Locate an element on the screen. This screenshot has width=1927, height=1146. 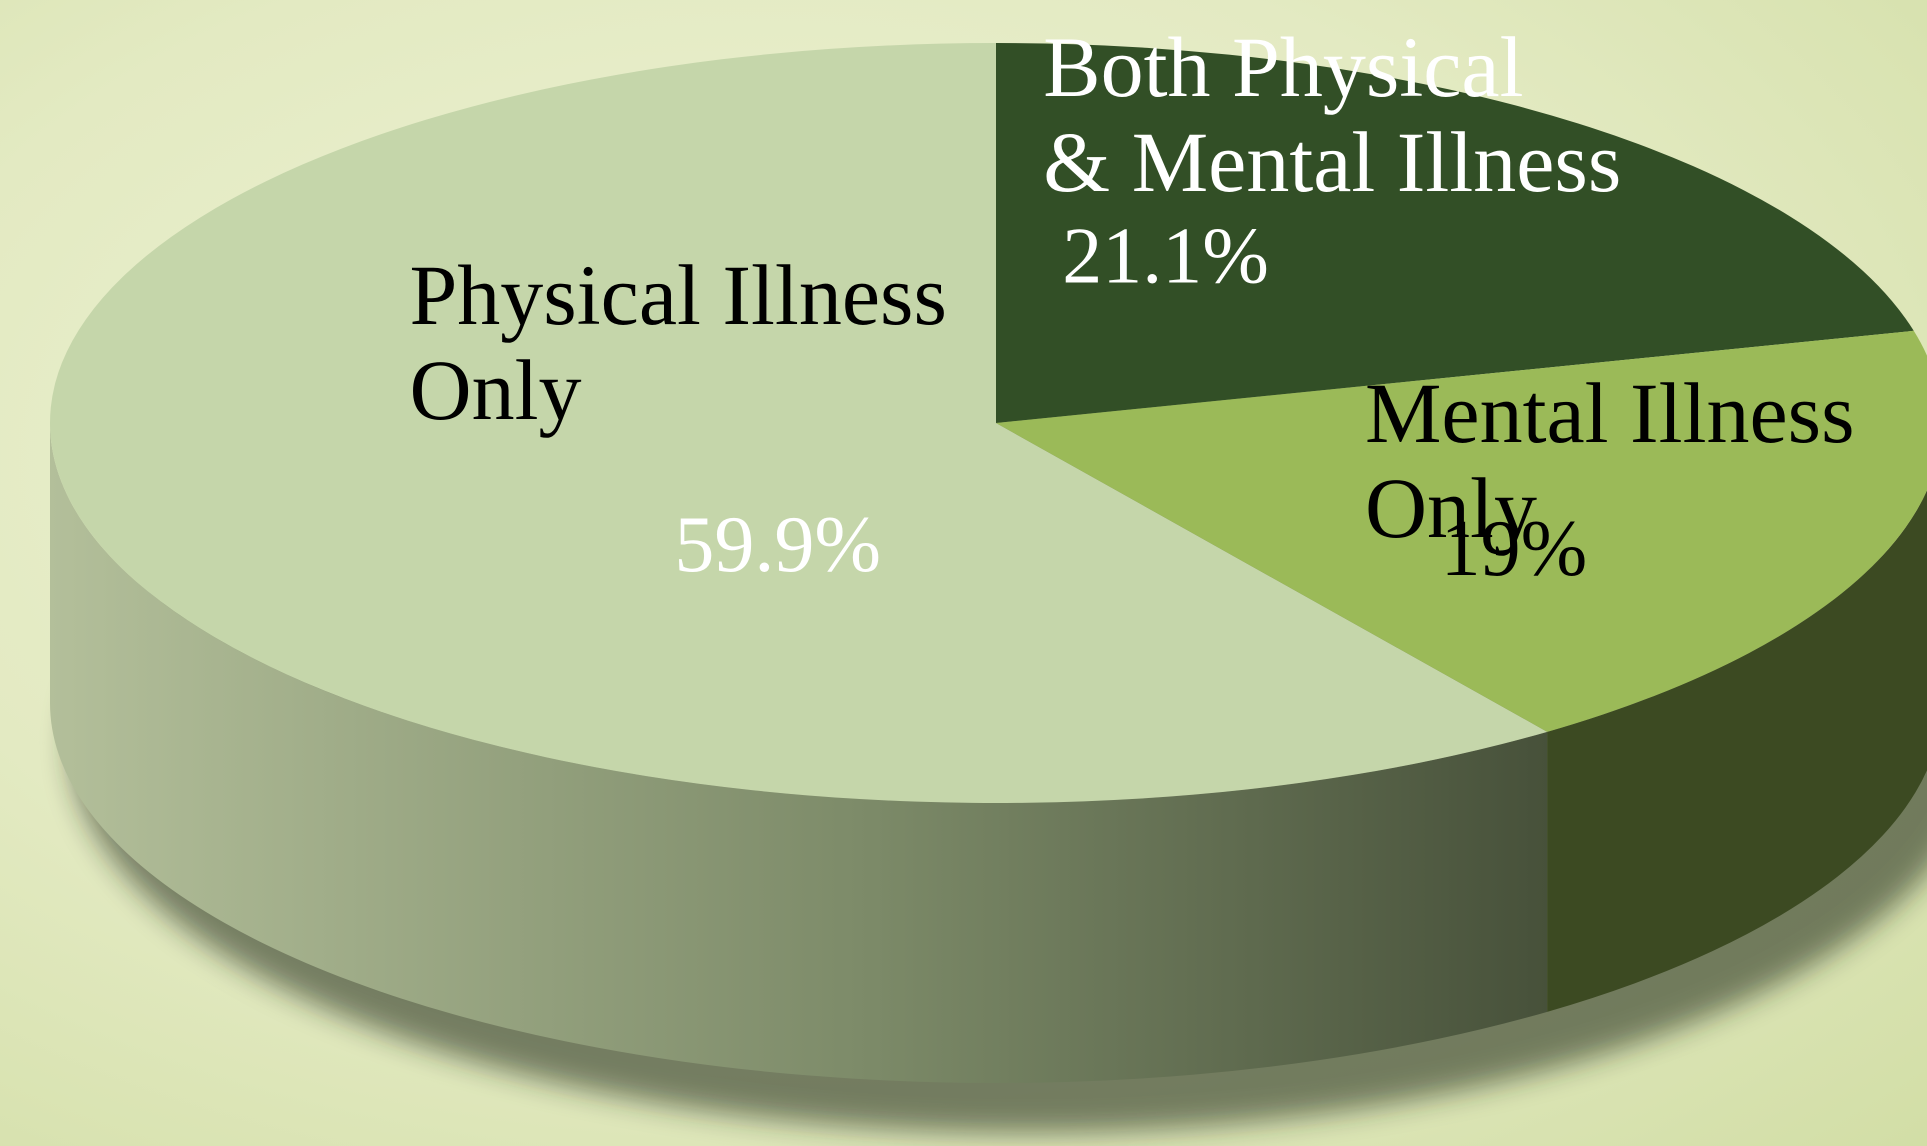
slice-value-mental-illness-only: 19% is located at coordinates (1514, 549).